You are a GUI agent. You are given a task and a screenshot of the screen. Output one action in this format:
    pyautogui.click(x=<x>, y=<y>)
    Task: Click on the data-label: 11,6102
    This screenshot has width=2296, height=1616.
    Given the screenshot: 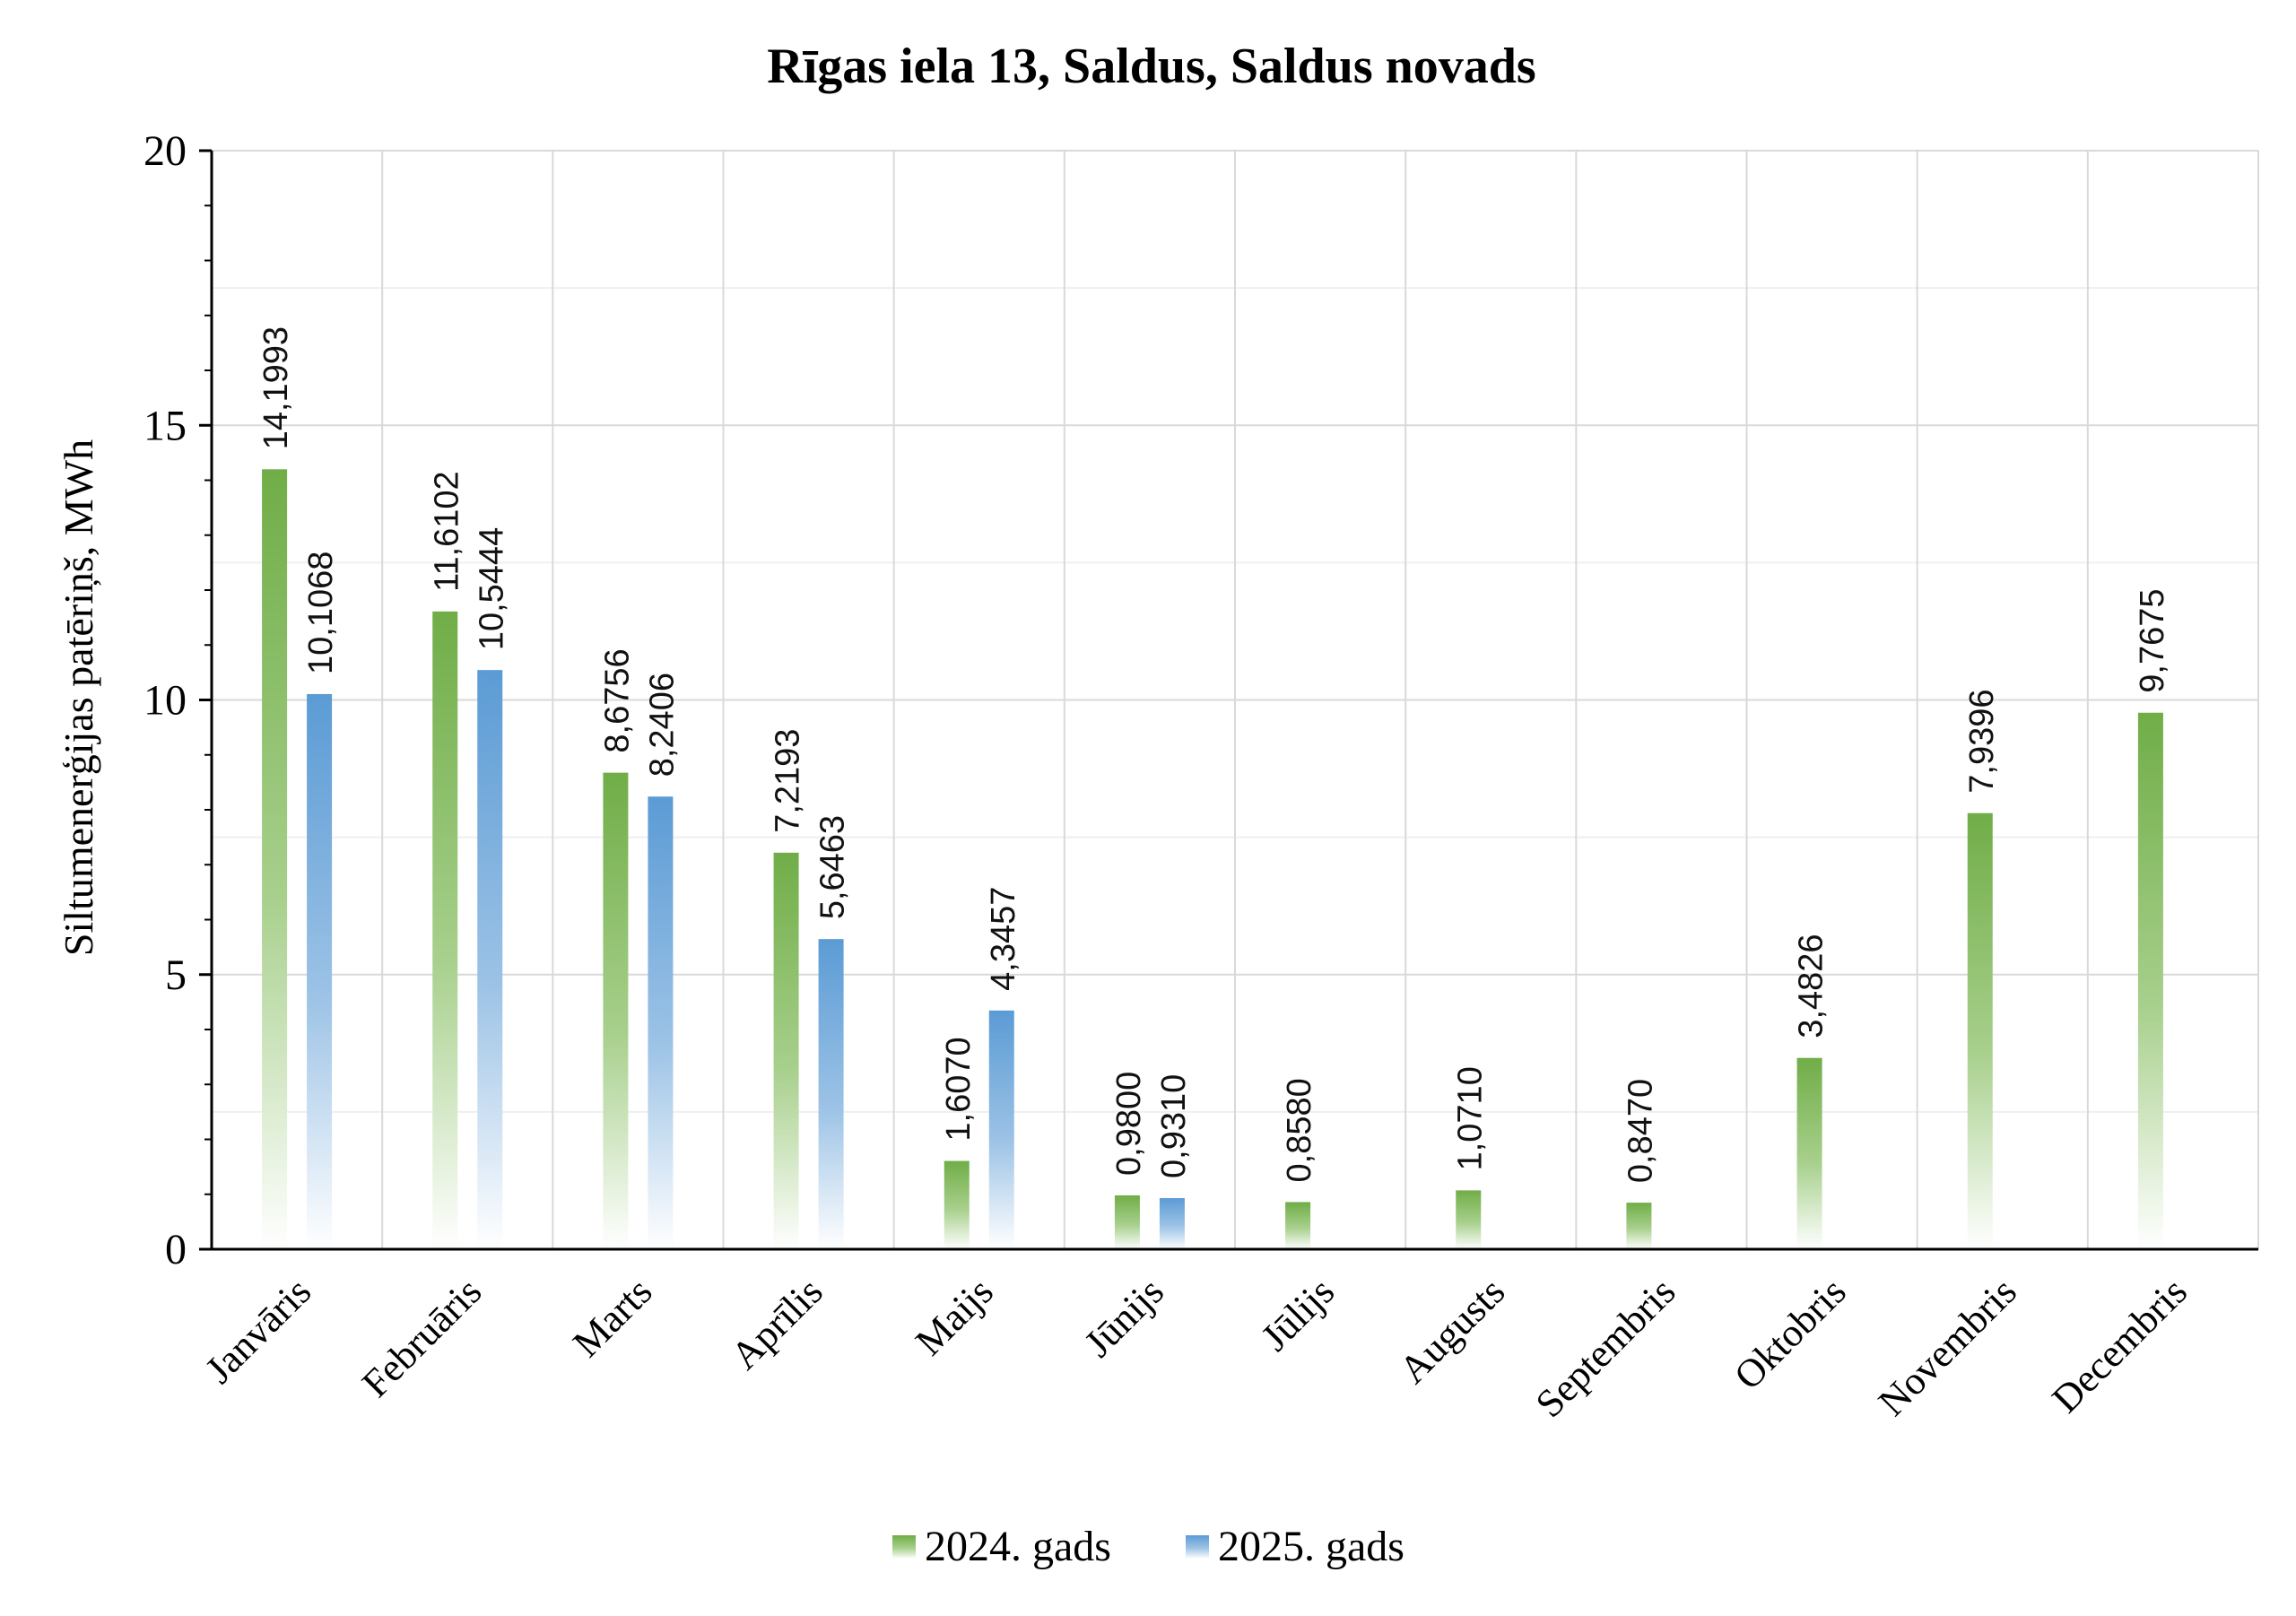 What is the action you would take?
    pyautogui.click(x=446, y=531)
    